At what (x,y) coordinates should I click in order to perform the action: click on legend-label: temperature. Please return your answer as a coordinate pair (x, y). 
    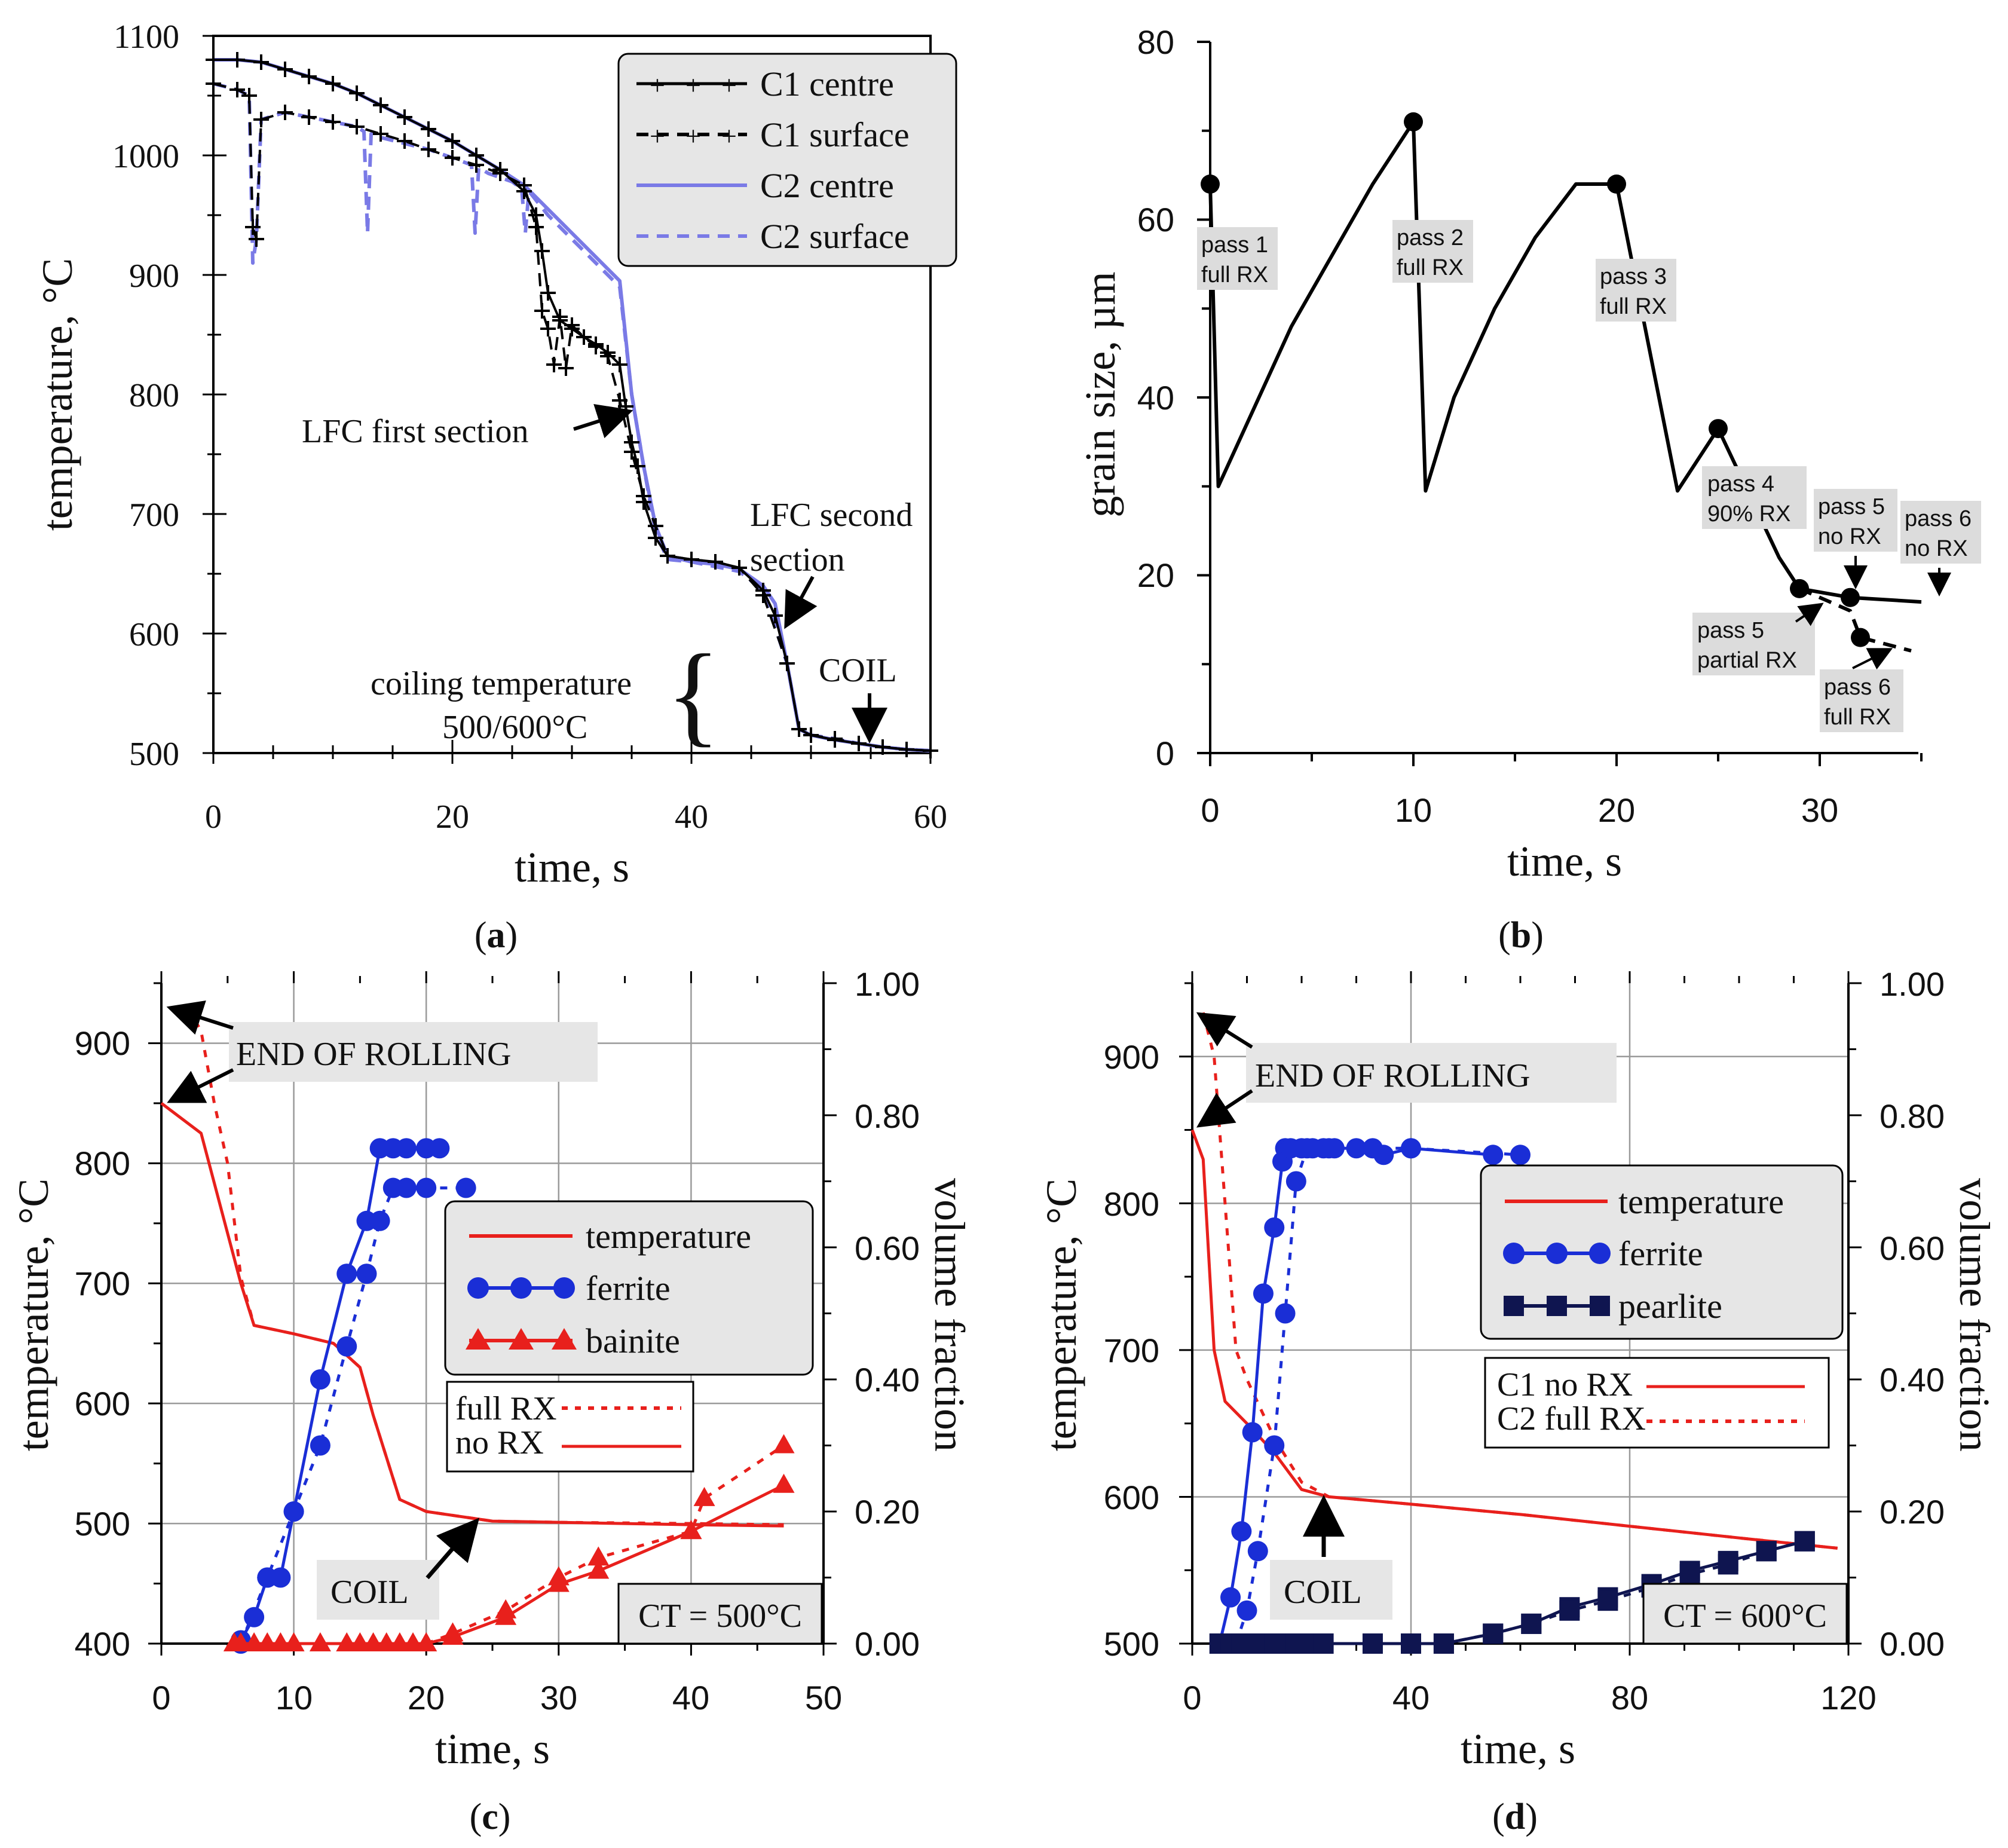
    Looking at the image, I should click on (668, 1236).